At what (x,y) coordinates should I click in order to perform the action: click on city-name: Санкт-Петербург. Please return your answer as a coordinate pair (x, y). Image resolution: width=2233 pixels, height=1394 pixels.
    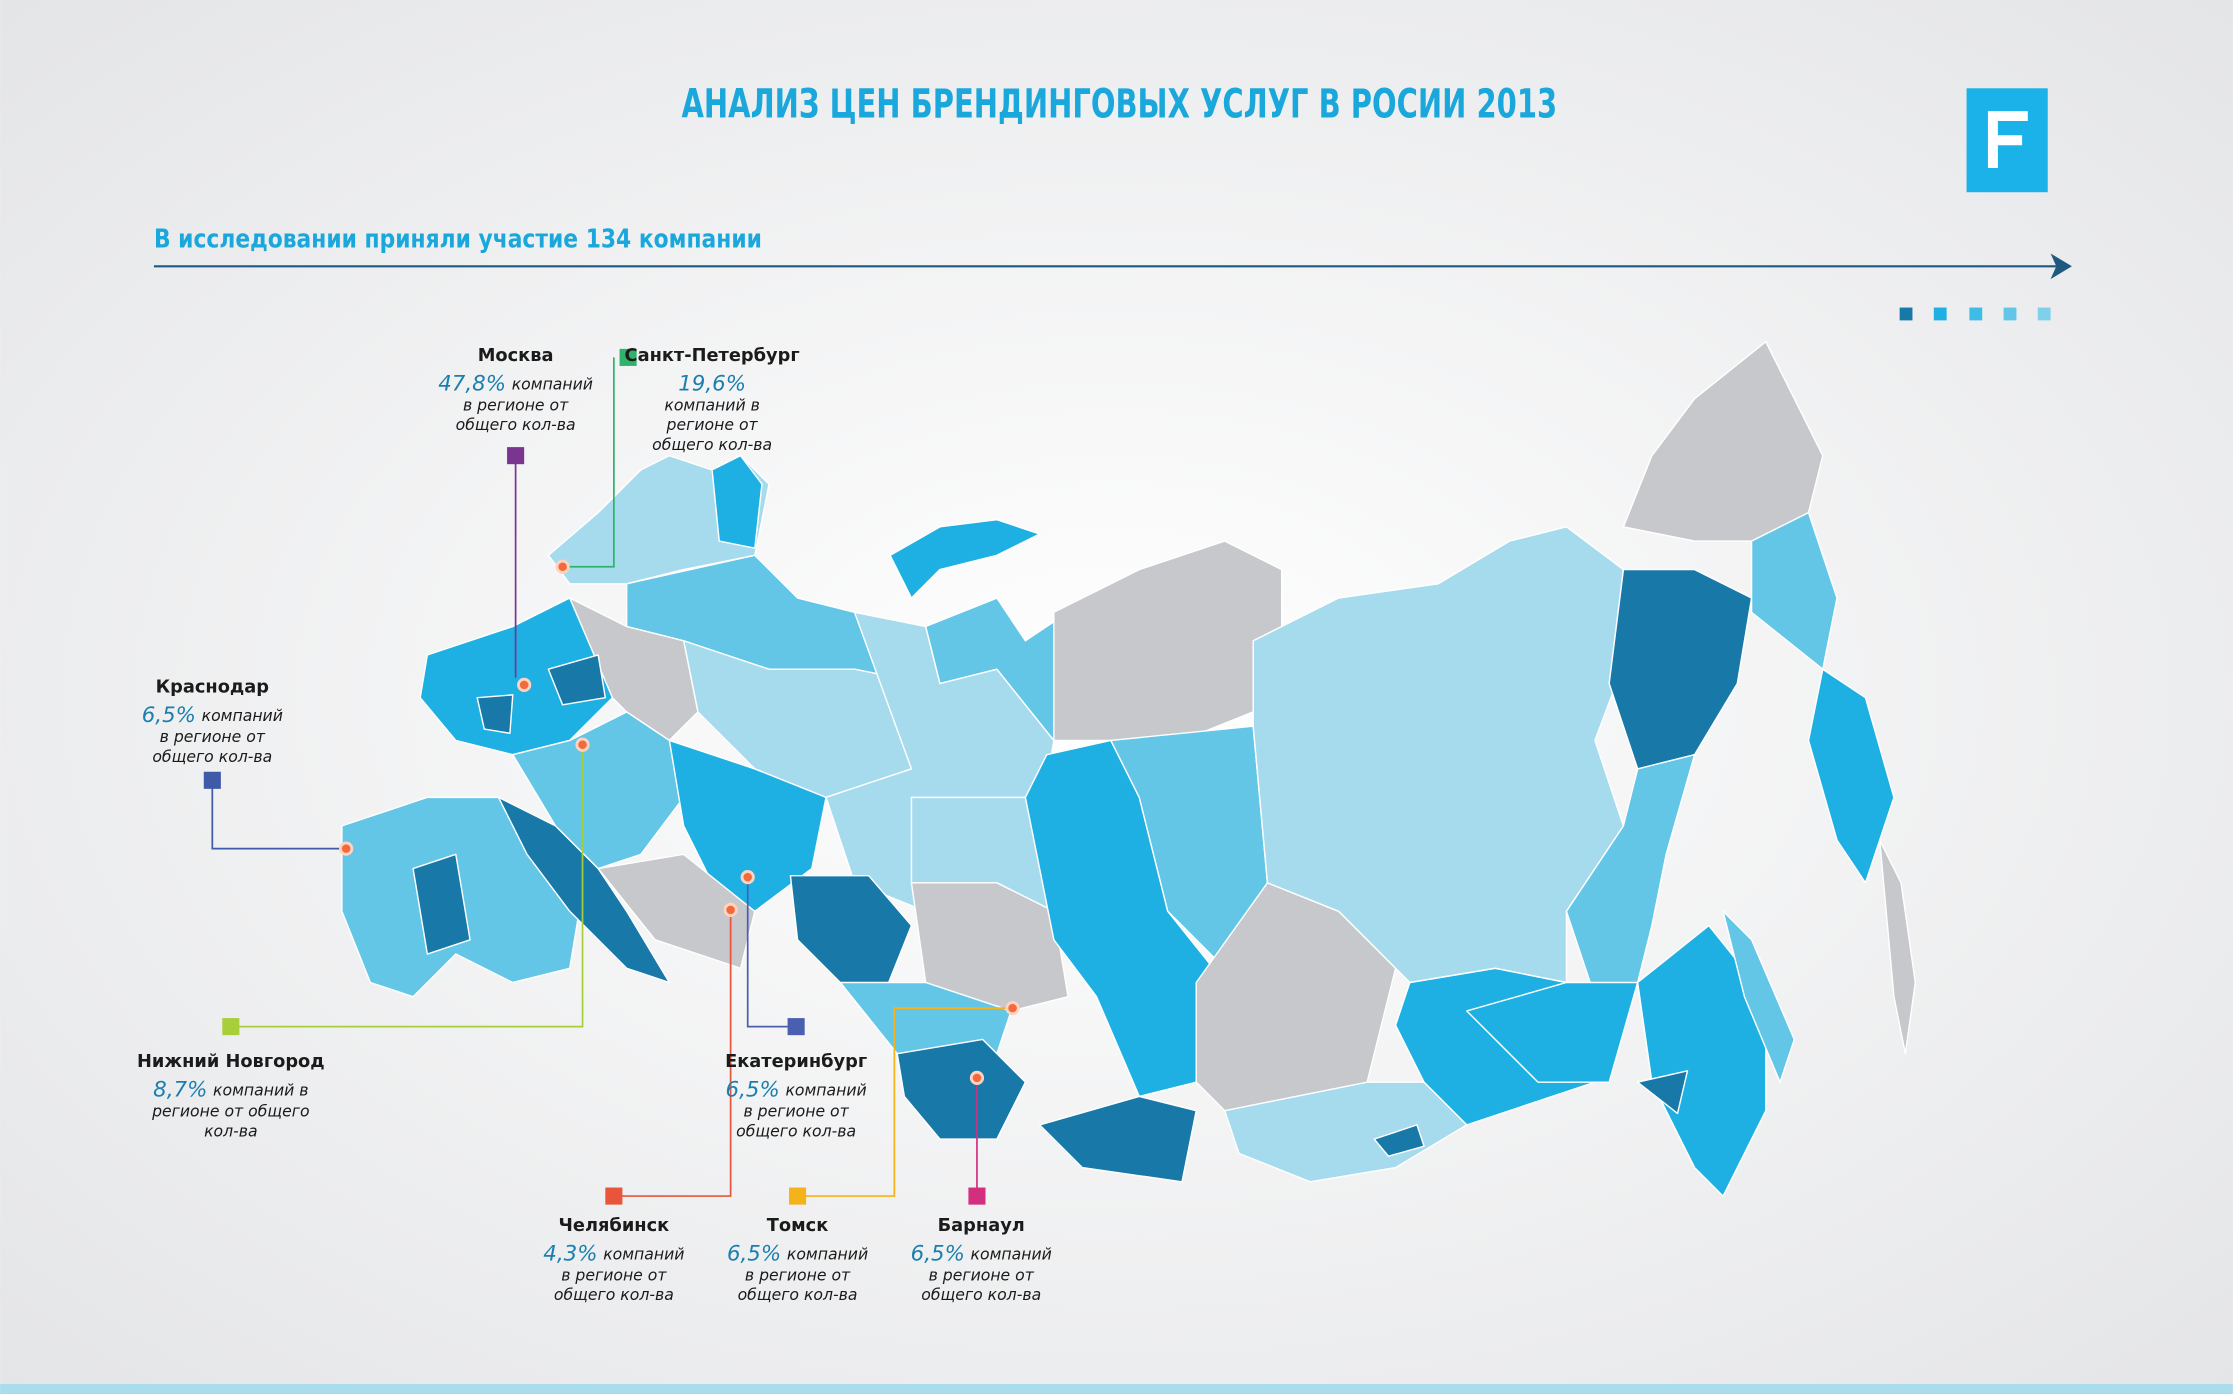
    Looking at the image, I should click on (712, 355).